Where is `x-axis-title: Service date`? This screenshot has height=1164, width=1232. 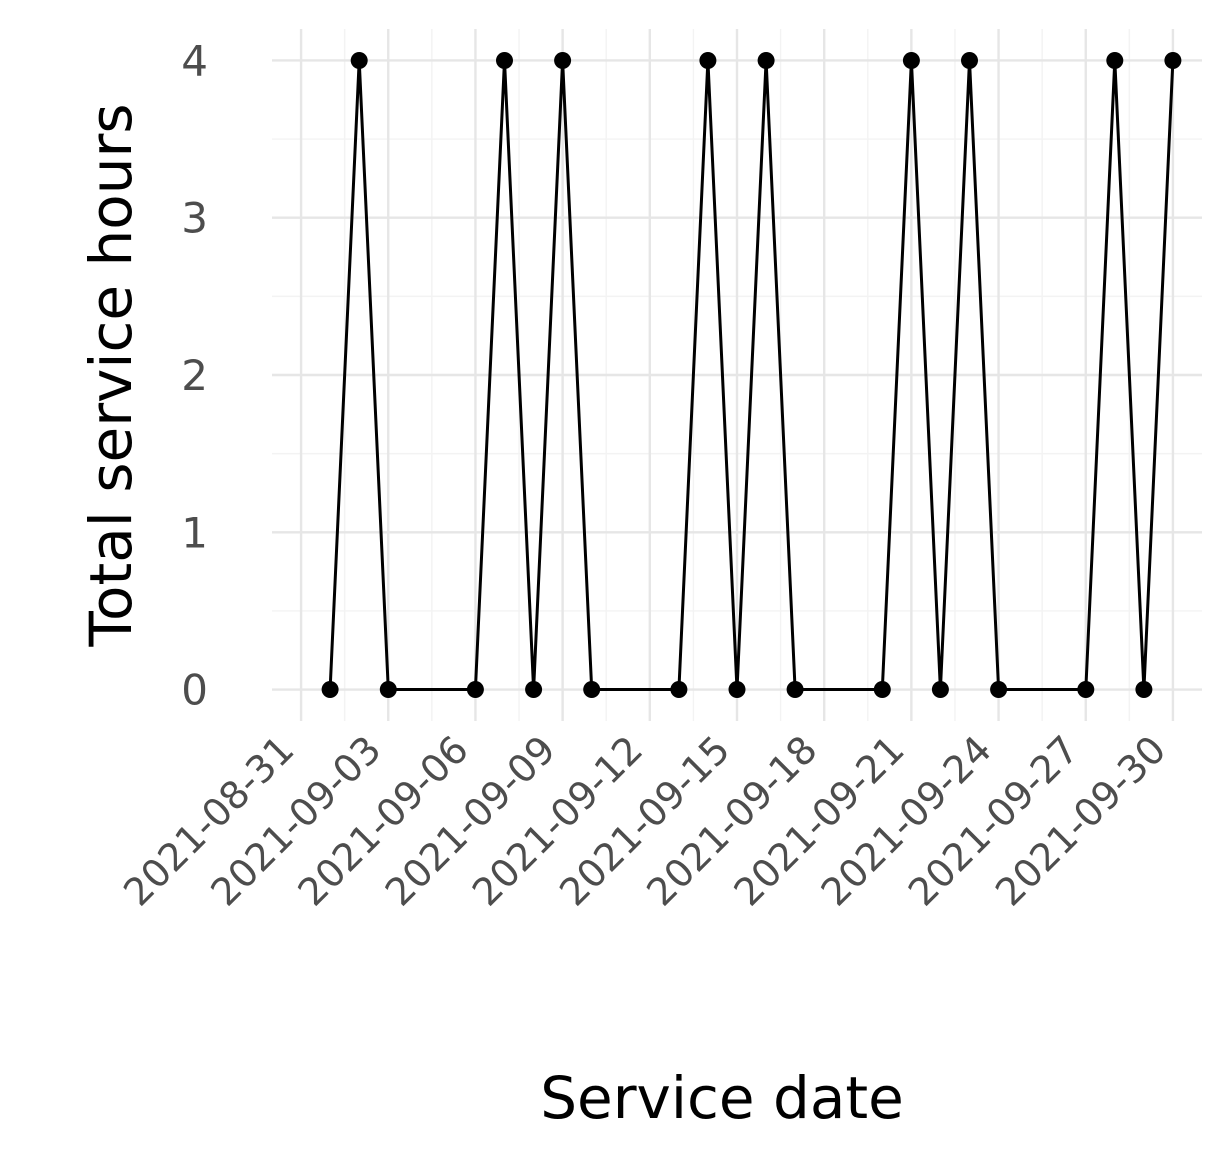 x-axis-title: Service date is located at coordinates (722, 1098).